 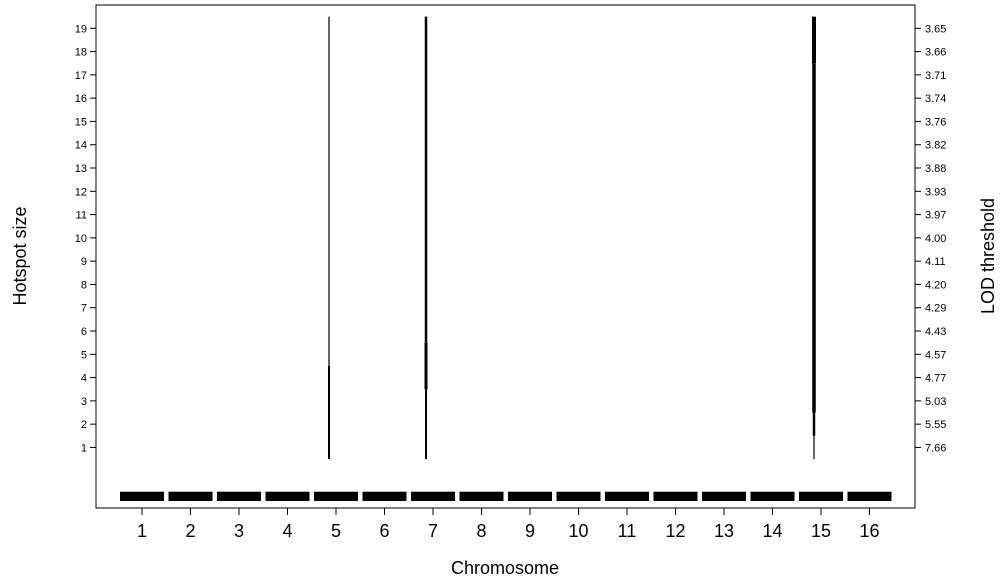 What do you see at coordinates (287, 531) in the screenshot?
I see `x-tick-label: 4` at bounding box center [287, 531].